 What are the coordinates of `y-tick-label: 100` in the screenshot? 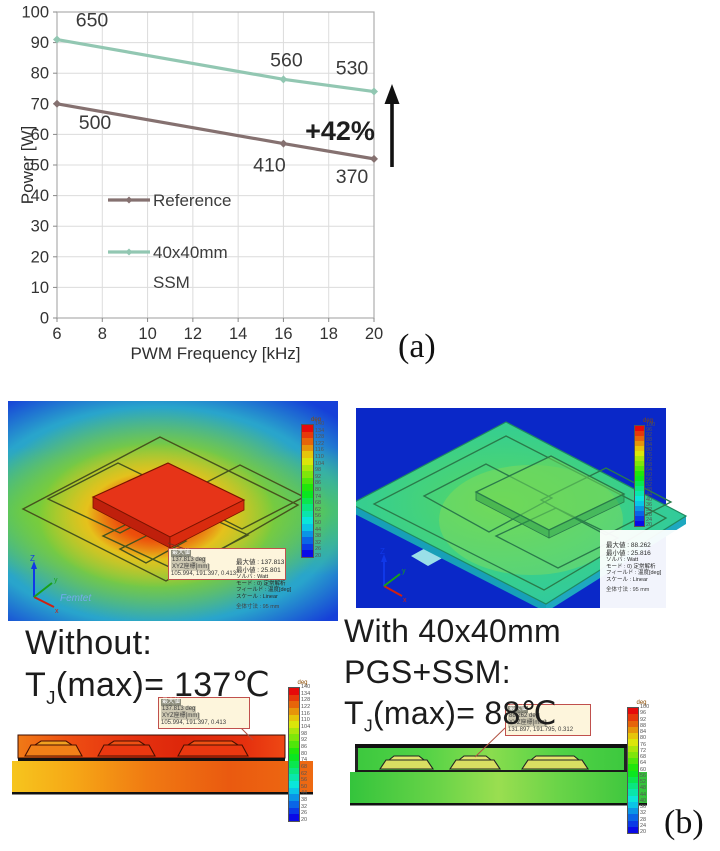 It's located at (35, 13).